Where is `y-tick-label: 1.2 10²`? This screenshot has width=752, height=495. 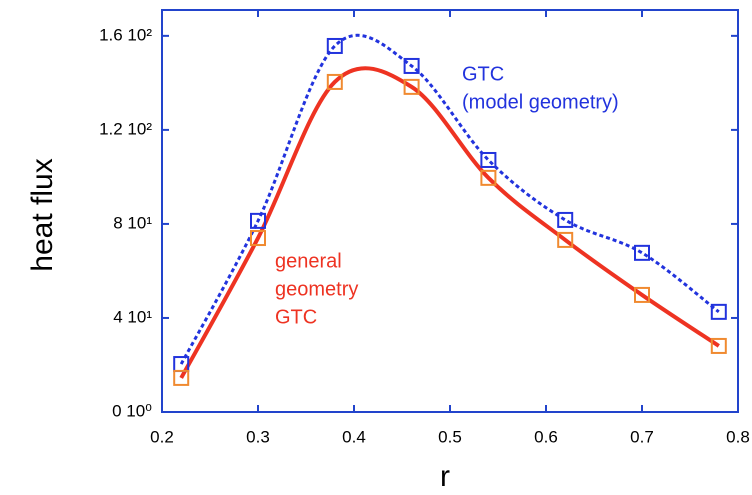 y-tick-label: 1.2 10² is located at coordinates (125, 128).